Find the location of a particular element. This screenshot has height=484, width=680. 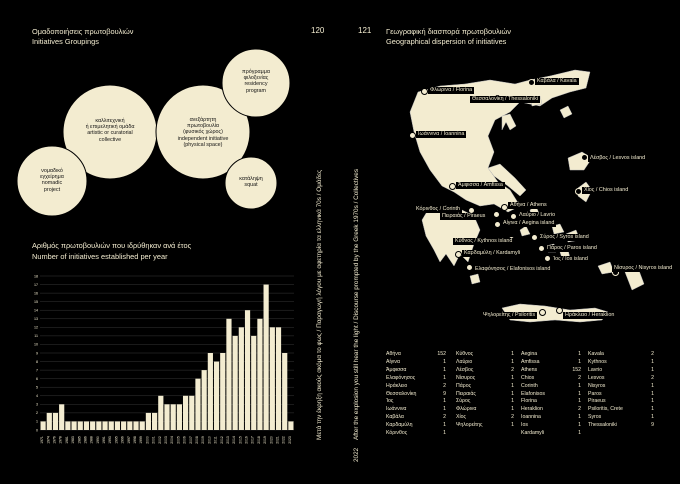

place-name: Λέσβος is located at coordinates (465, 369).